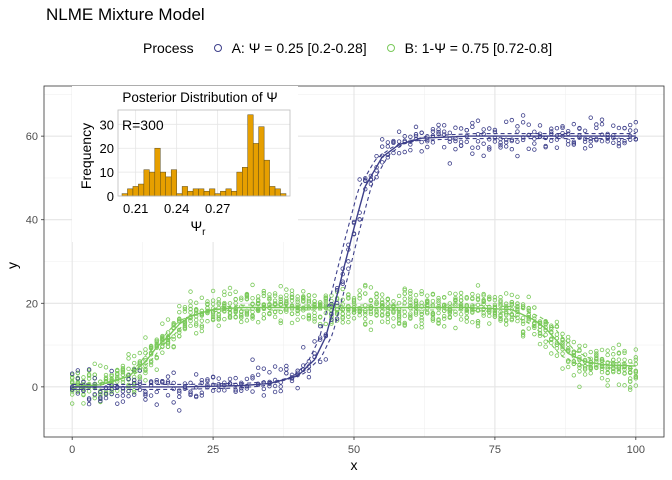 This screenshot has width=672, height=480. What do you see at coordinates (217, 208) in the screenshot?
I see `inset-x-tick-label: 0.27` at bounding box center [217, 208].